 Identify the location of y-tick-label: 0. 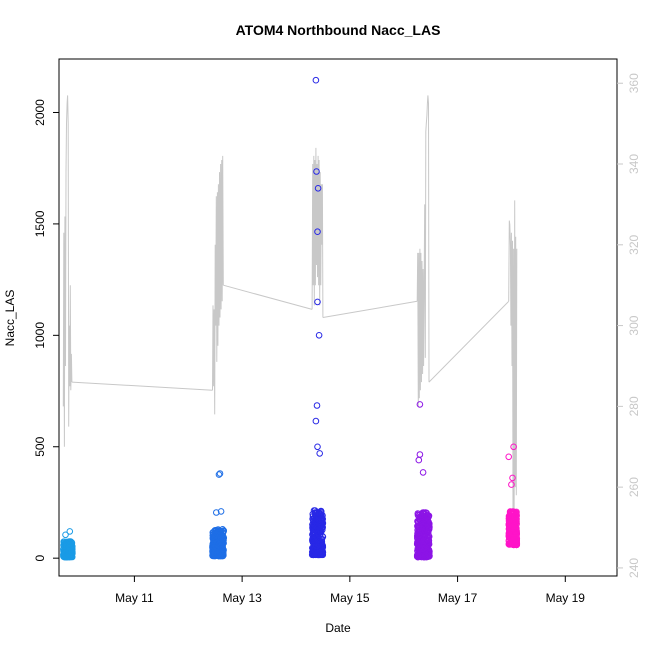
(40, 558).